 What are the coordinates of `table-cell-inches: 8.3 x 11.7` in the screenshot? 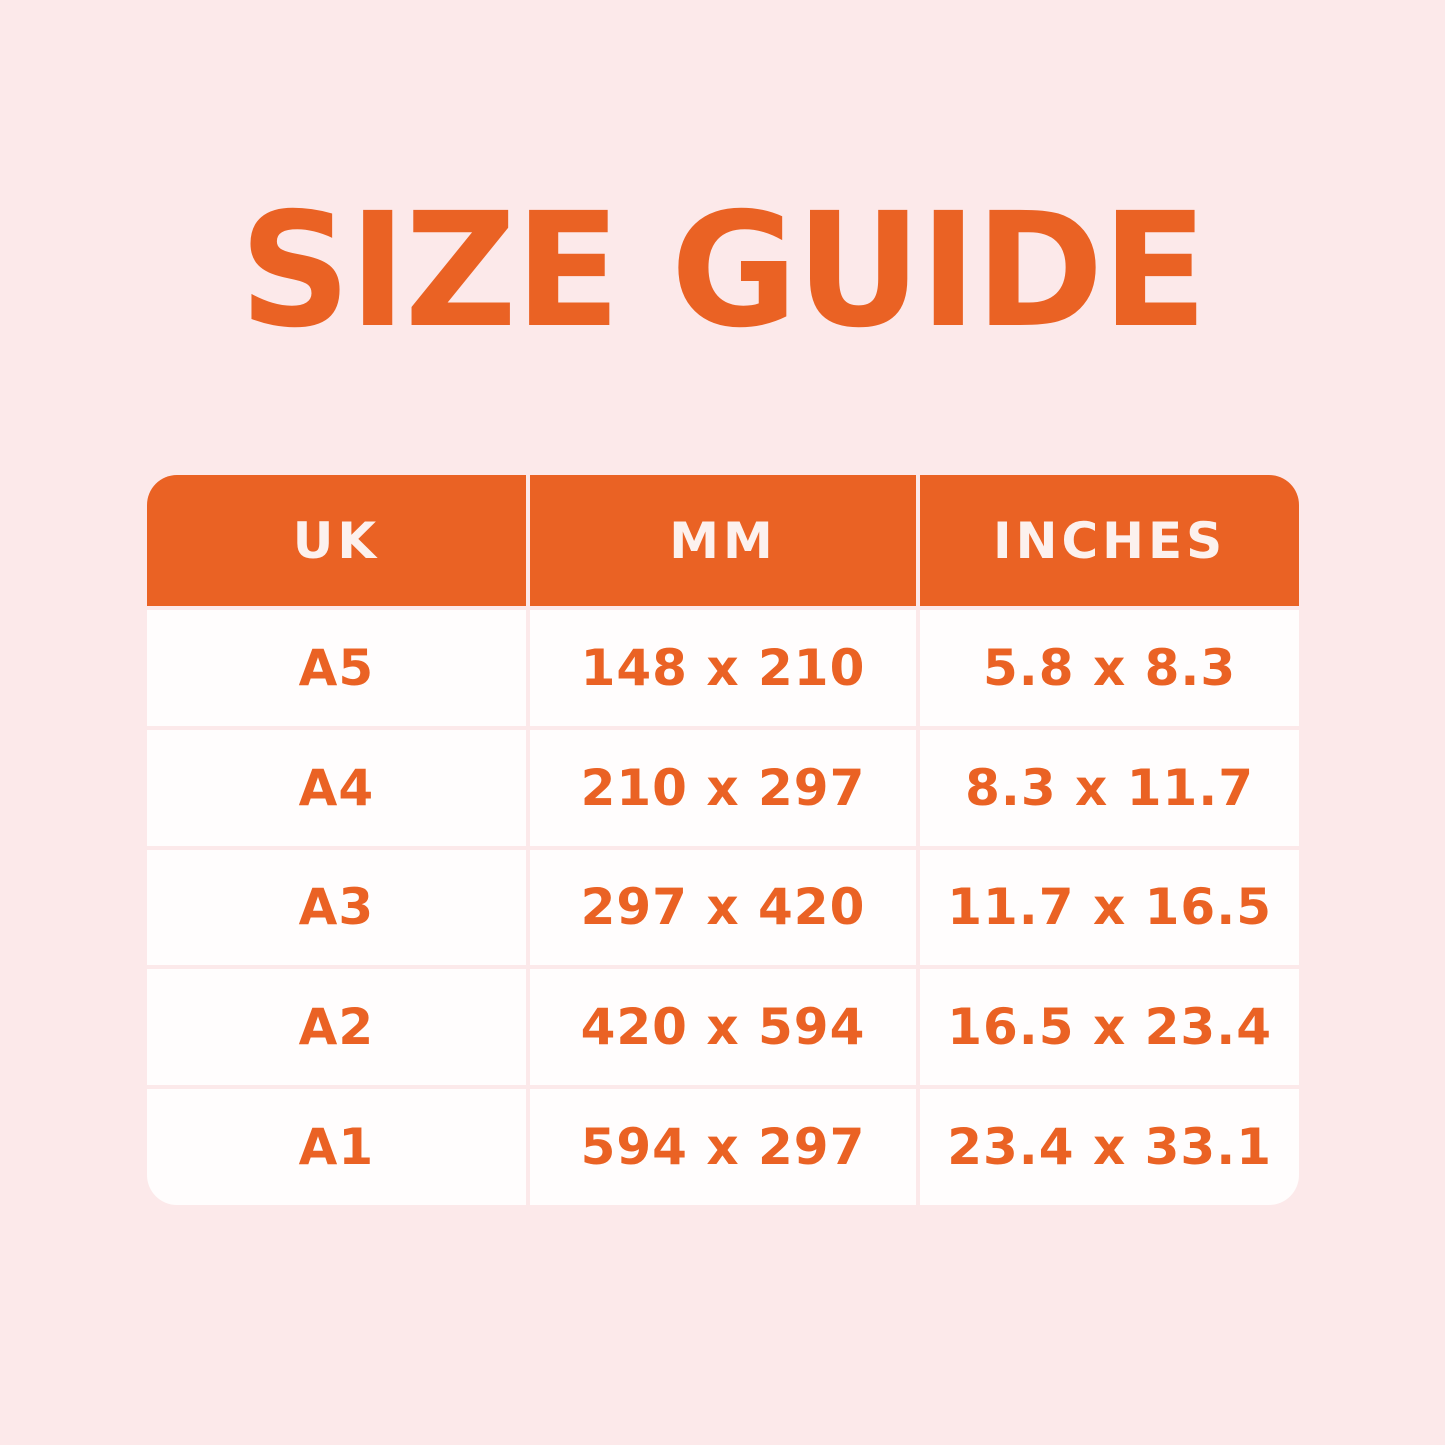 It's located at (1109, 787).